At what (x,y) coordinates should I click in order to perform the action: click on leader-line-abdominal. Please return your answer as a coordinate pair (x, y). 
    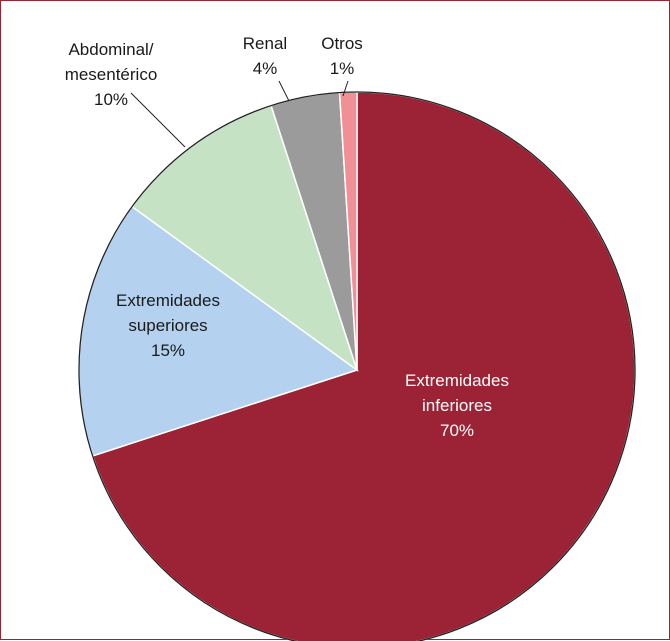
    Looking at the image, I should click on (158, 120).